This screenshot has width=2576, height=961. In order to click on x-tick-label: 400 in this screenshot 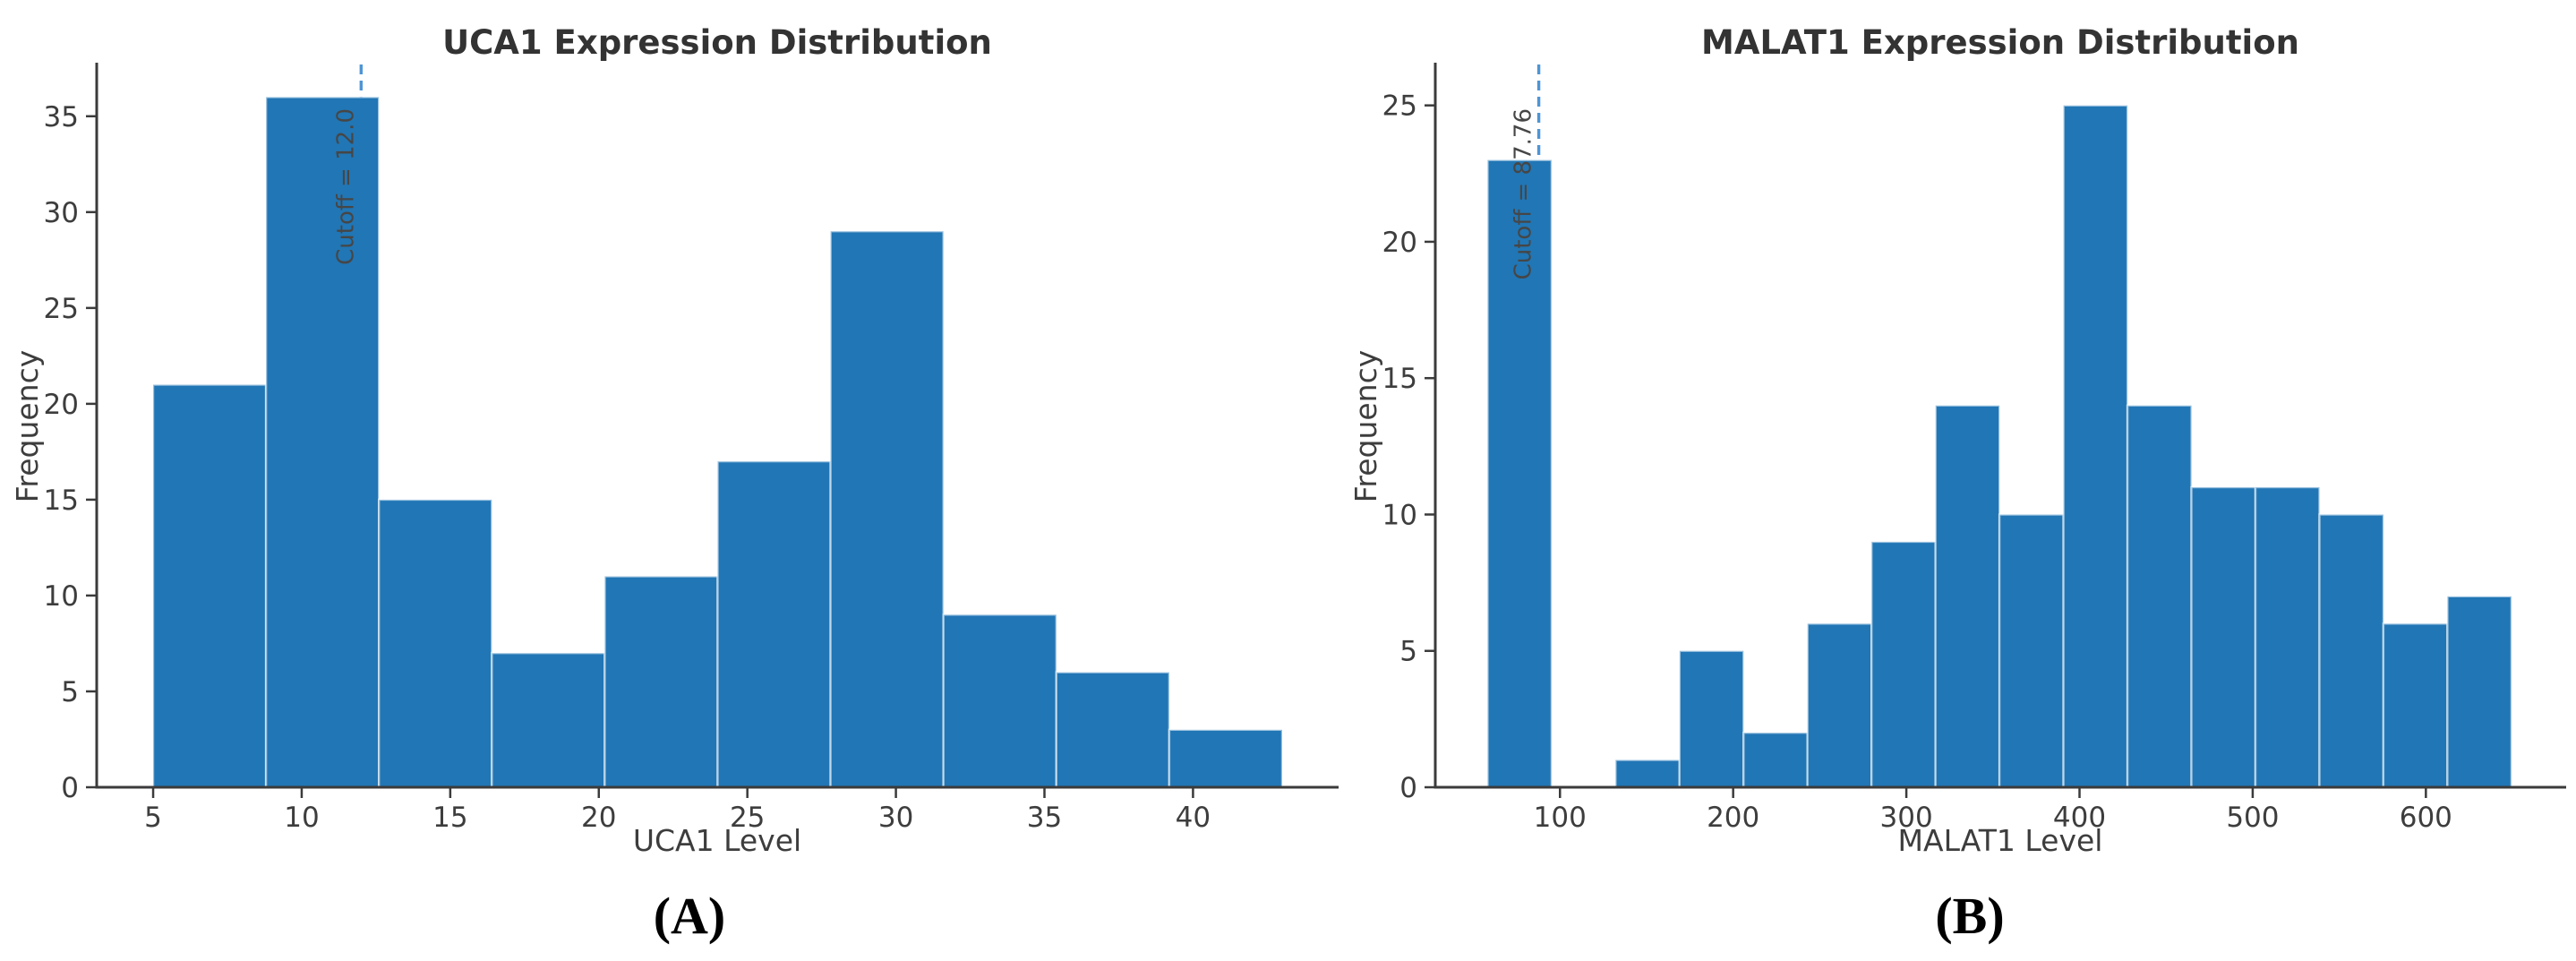, I will do `click(2079, 818)`.